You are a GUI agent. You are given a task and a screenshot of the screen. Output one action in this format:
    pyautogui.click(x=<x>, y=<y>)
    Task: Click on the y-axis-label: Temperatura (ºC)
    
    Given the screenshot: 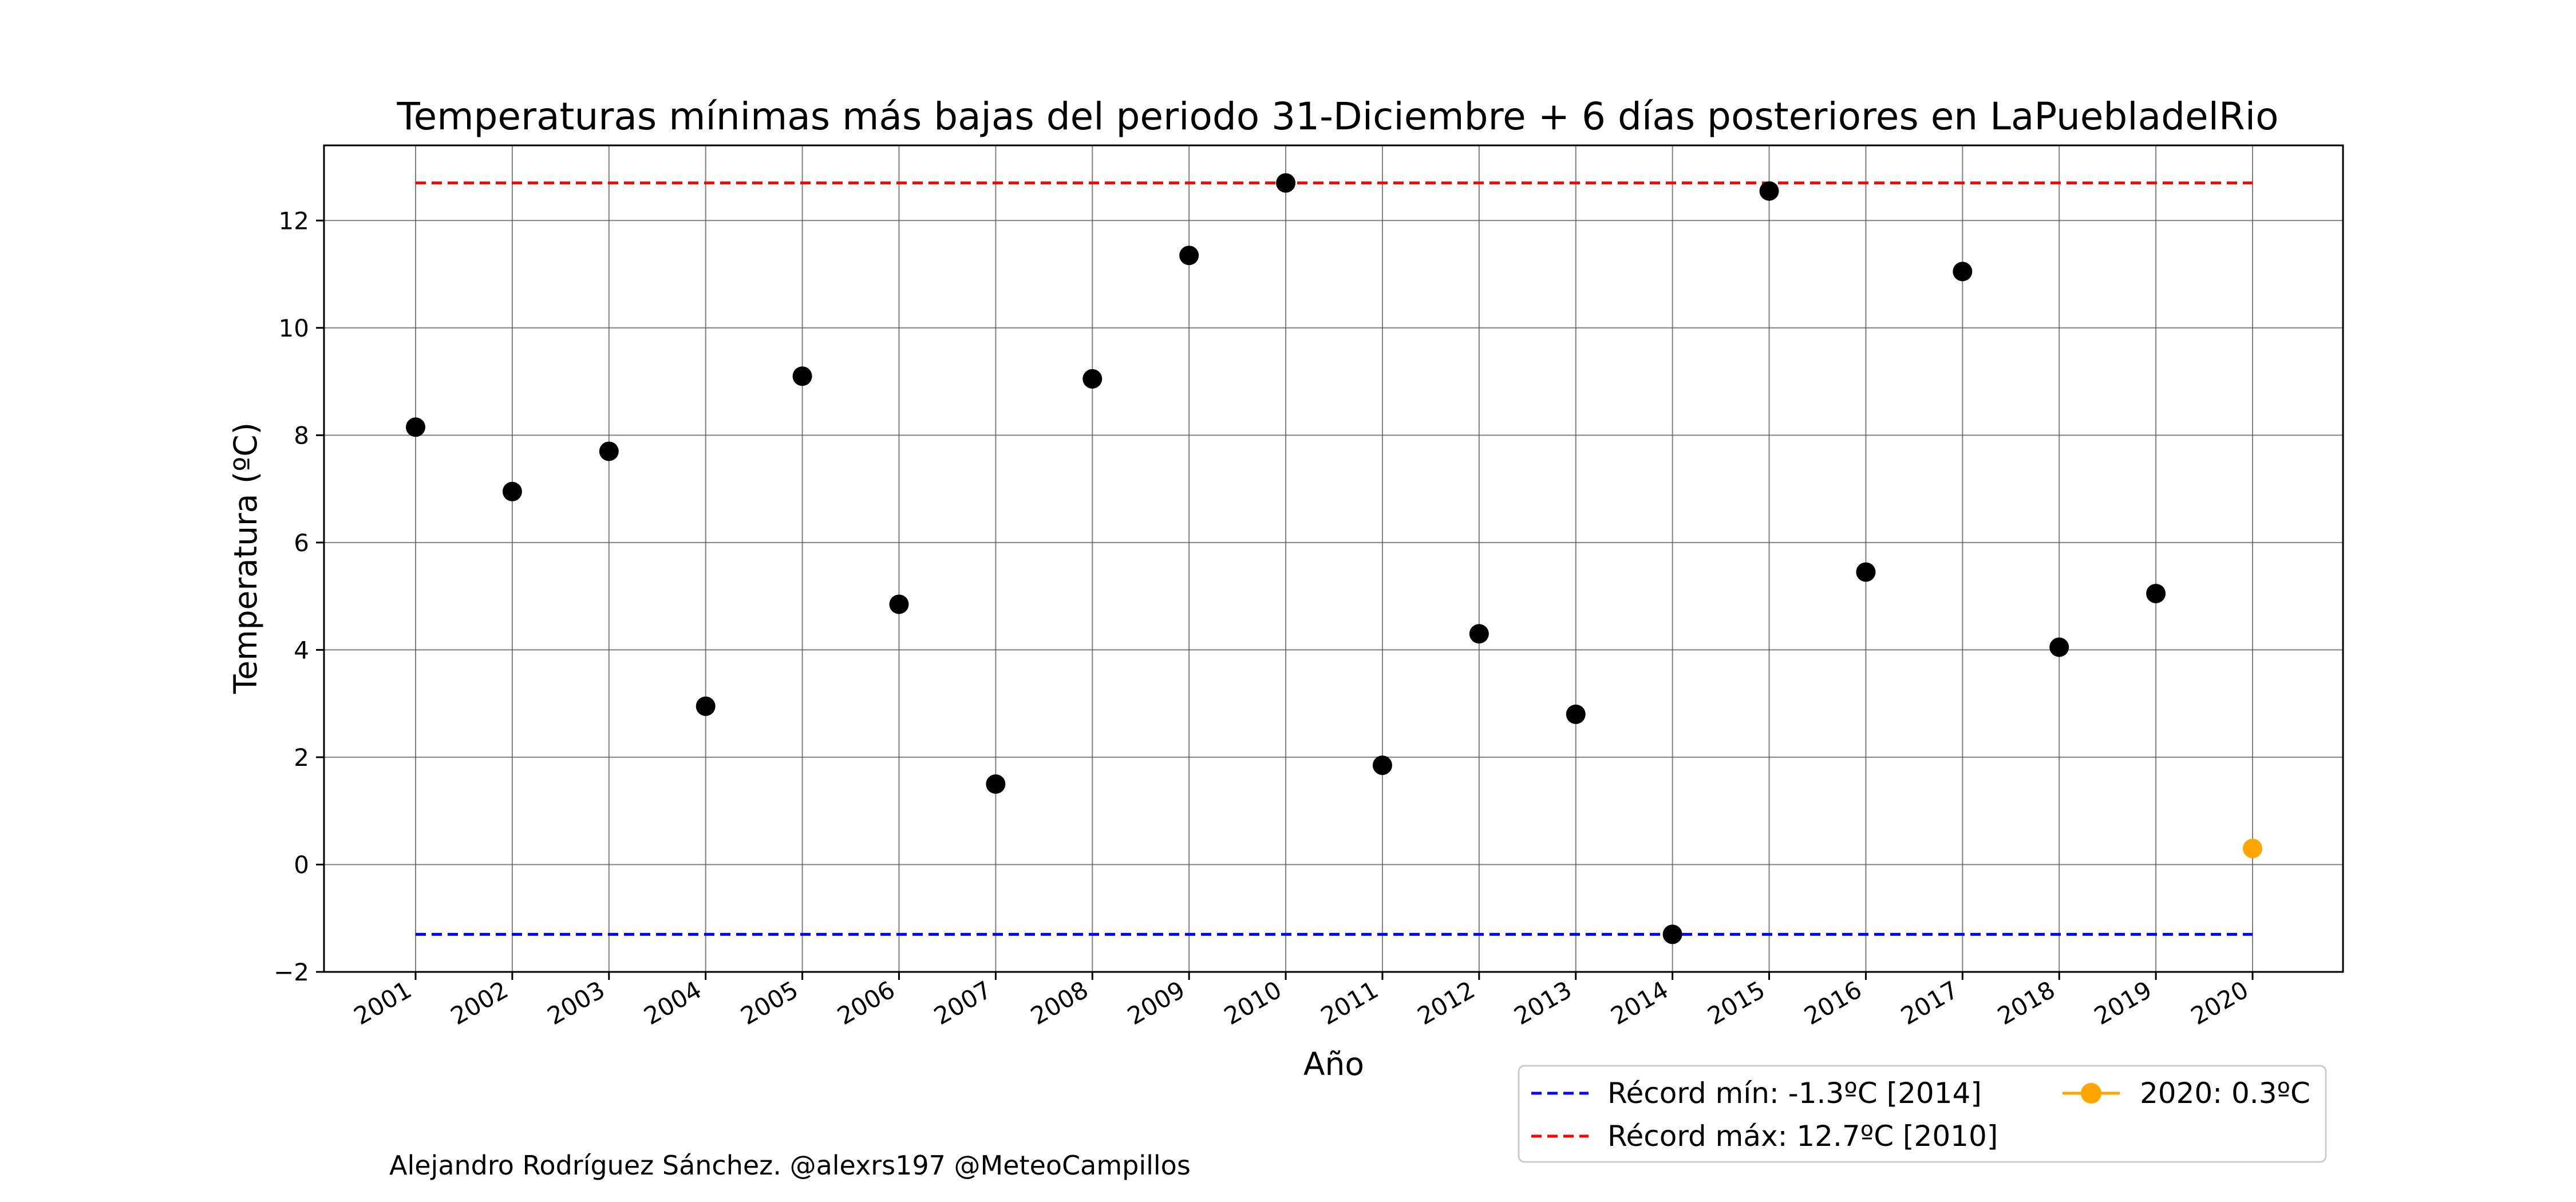 What is the action you would take?
    pyautogui.click(x=245, y=558)
    